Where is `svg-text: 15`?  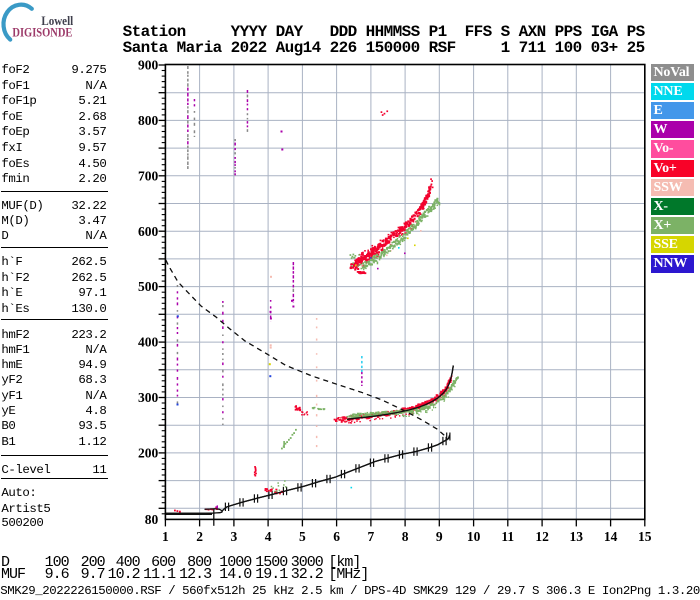 svg-text: 15 is located at coordinates (645, 536).